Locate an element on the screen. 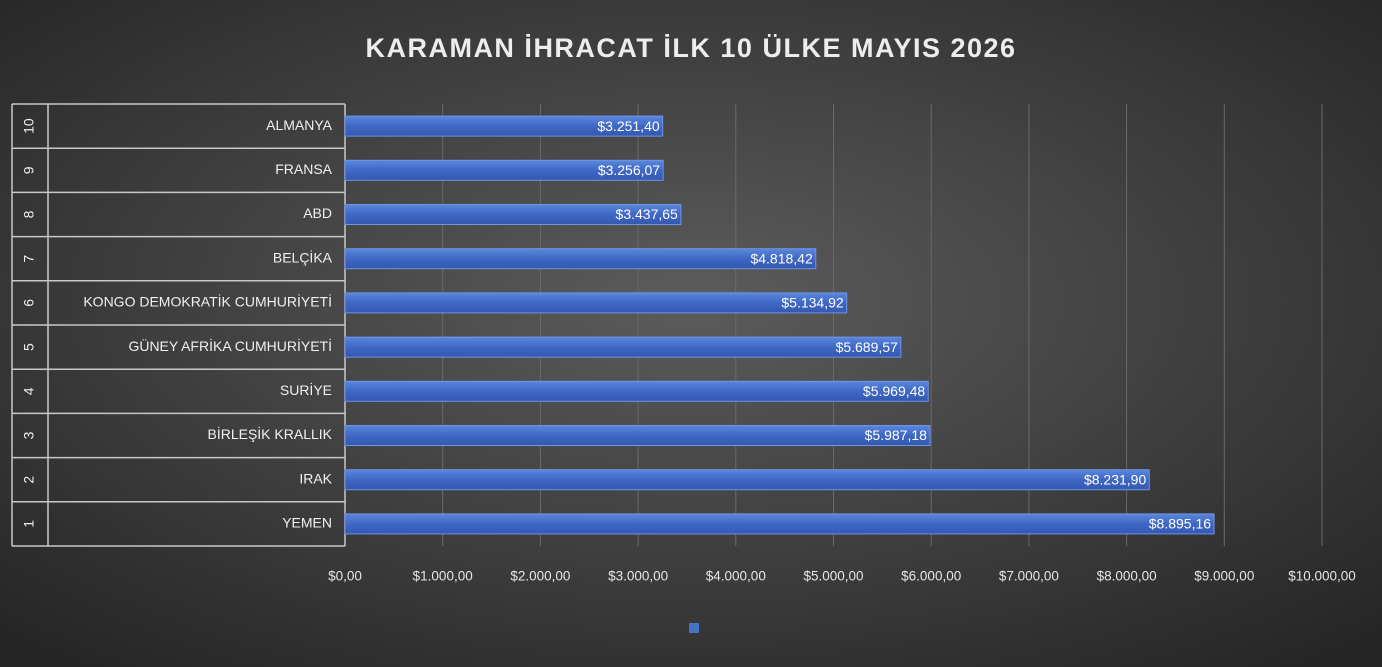 Image resolution: width=1382 pixels, height=667 pixels. rank-label: 7 is located at coordinates (29, 259).